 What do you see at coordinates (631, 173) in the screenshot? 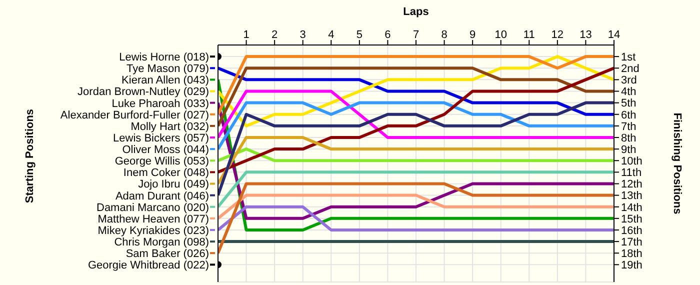
I see `y2-tick-label: 11th` at bounding box center [631, 173].